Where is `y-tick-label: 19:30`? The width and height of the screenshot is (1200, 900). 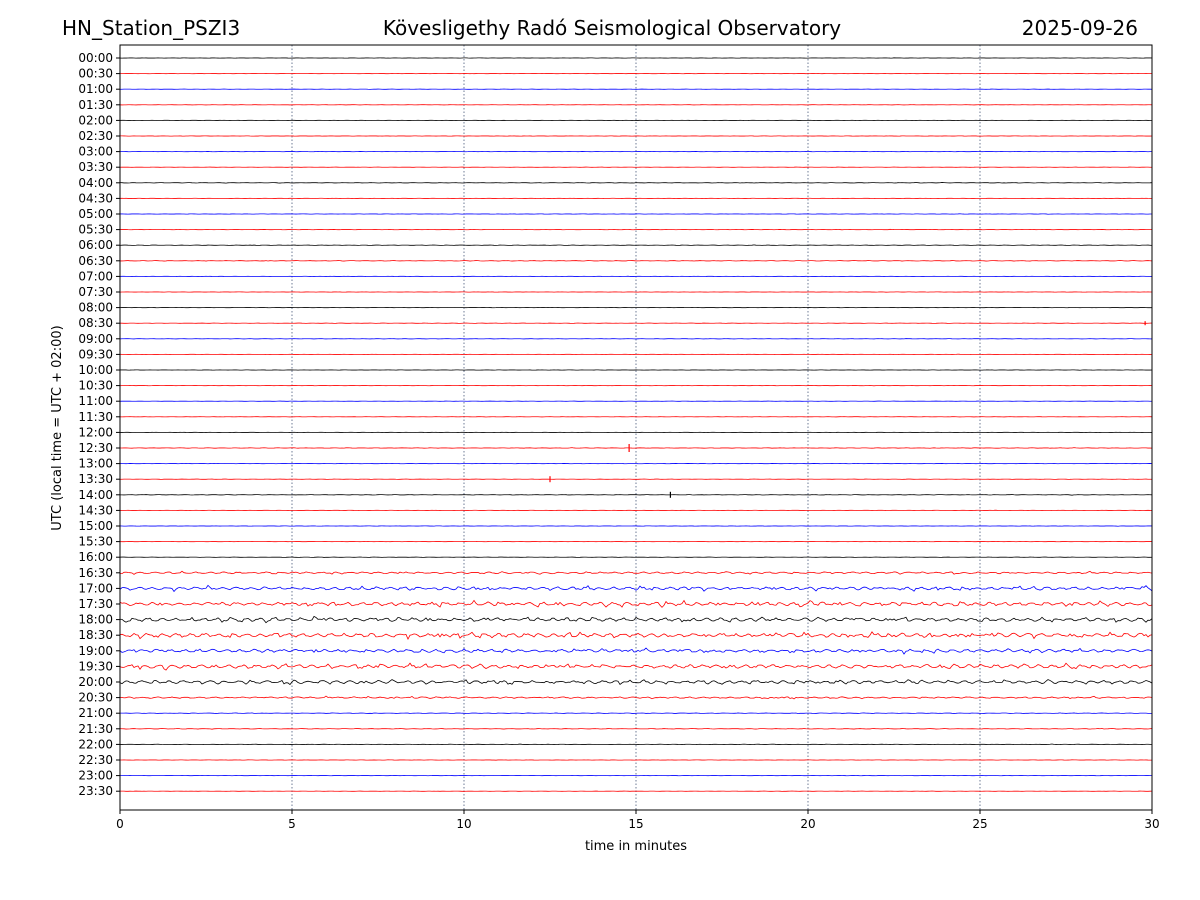
y-tick-label: 19:30 is located at coordinates (95, 666).